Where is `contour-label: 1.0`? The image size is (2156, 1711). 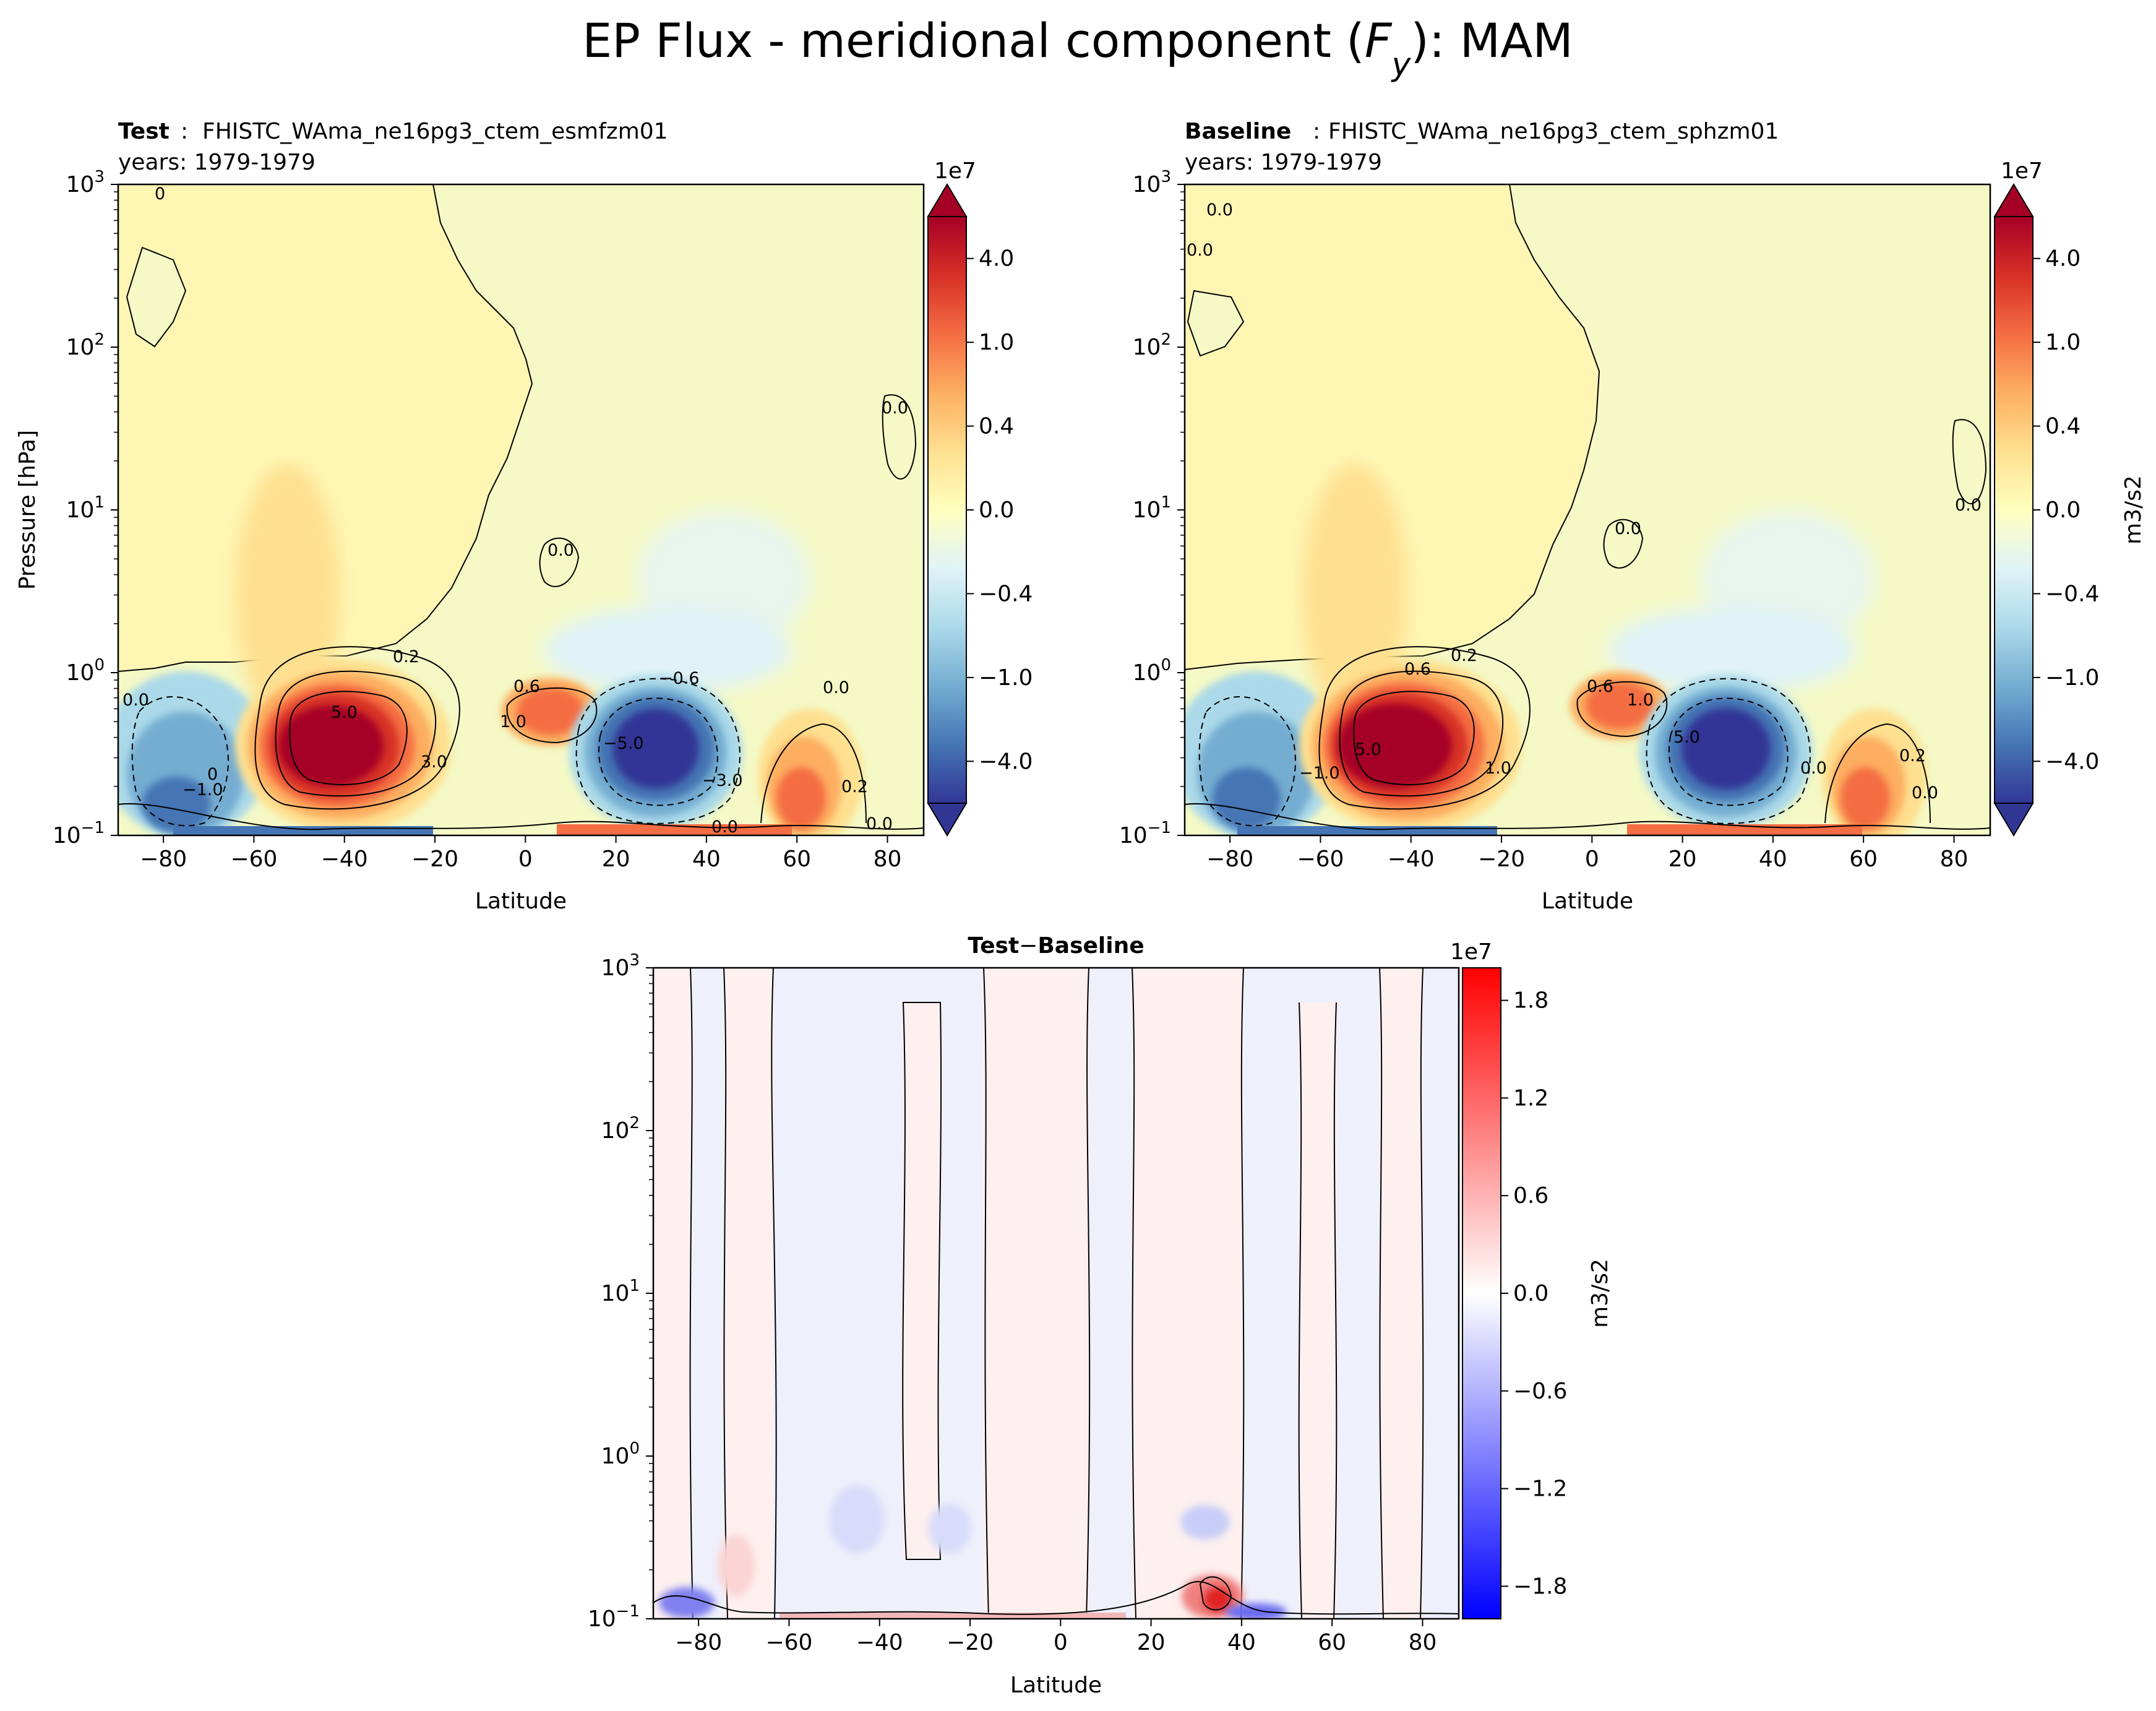
contour-label: 1.0 is located at coordinates (1498, 769).